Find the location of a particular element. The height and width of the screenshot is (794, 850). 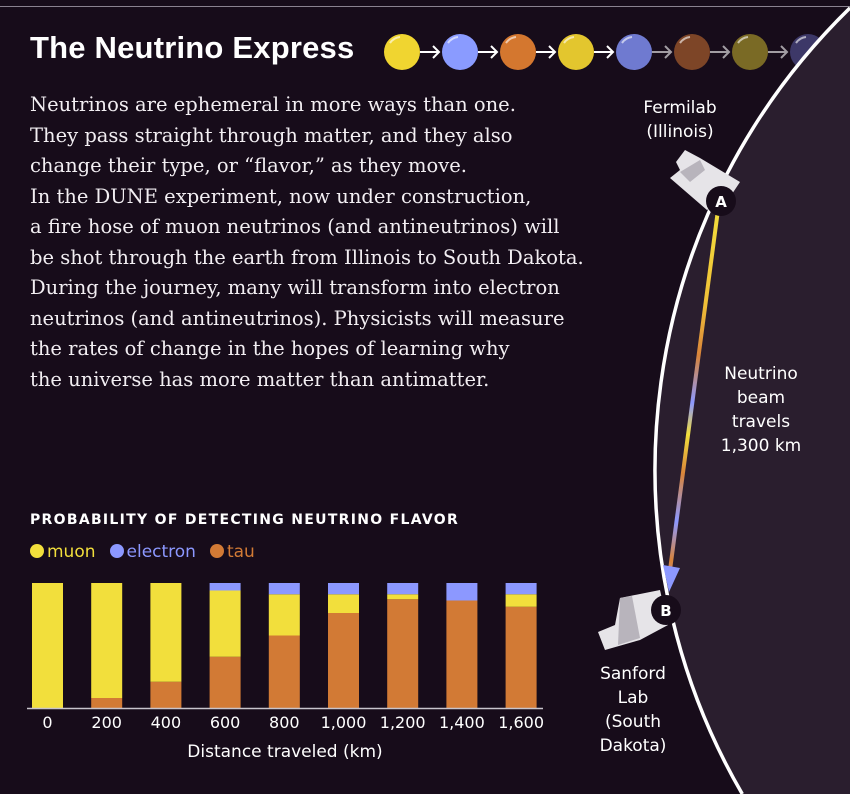

point-a-label: A is located at coordinates (721, 202).